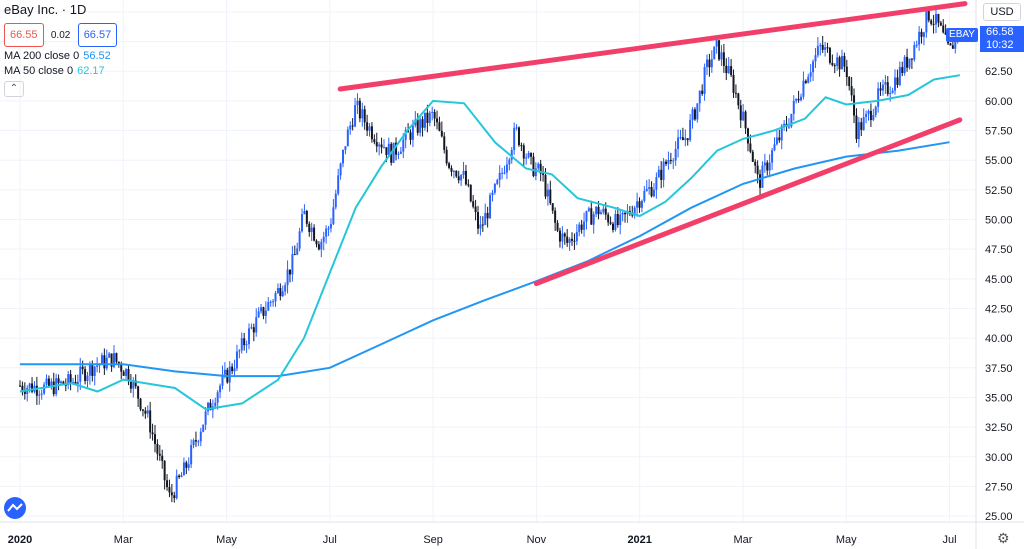 The width and height of the screenshot is (1024, 549). What do you see at coordinates (537, 540) in the screenshot?
I see `x-tick-label: Nov` at bounding box center [537, 540].